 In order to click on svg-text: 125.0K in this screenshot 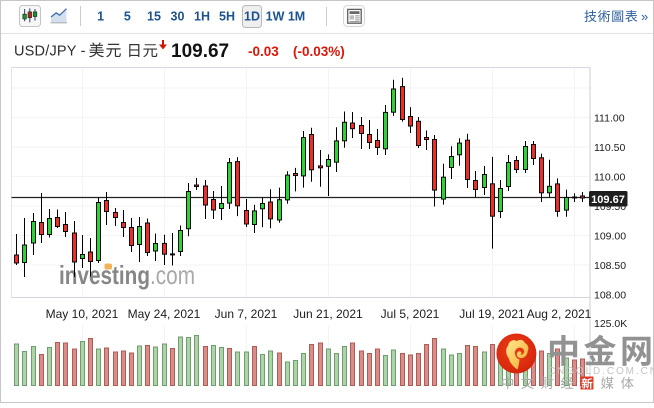, I will do `click(610, 324)`.